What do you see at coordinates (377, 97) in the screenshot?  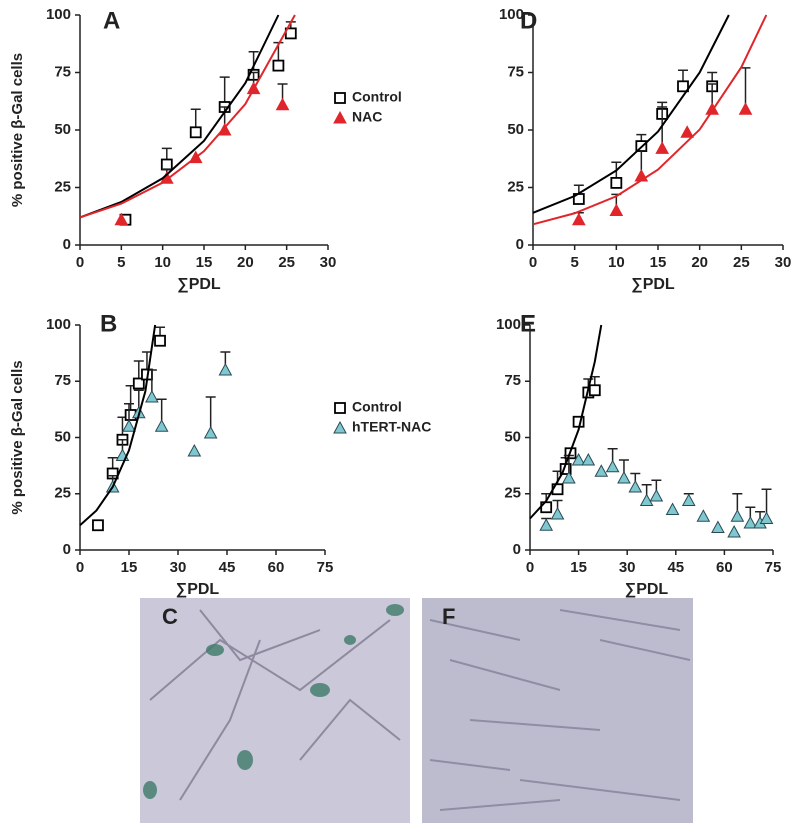 I see `legend-label: Control` at bounding box center [377, 97].